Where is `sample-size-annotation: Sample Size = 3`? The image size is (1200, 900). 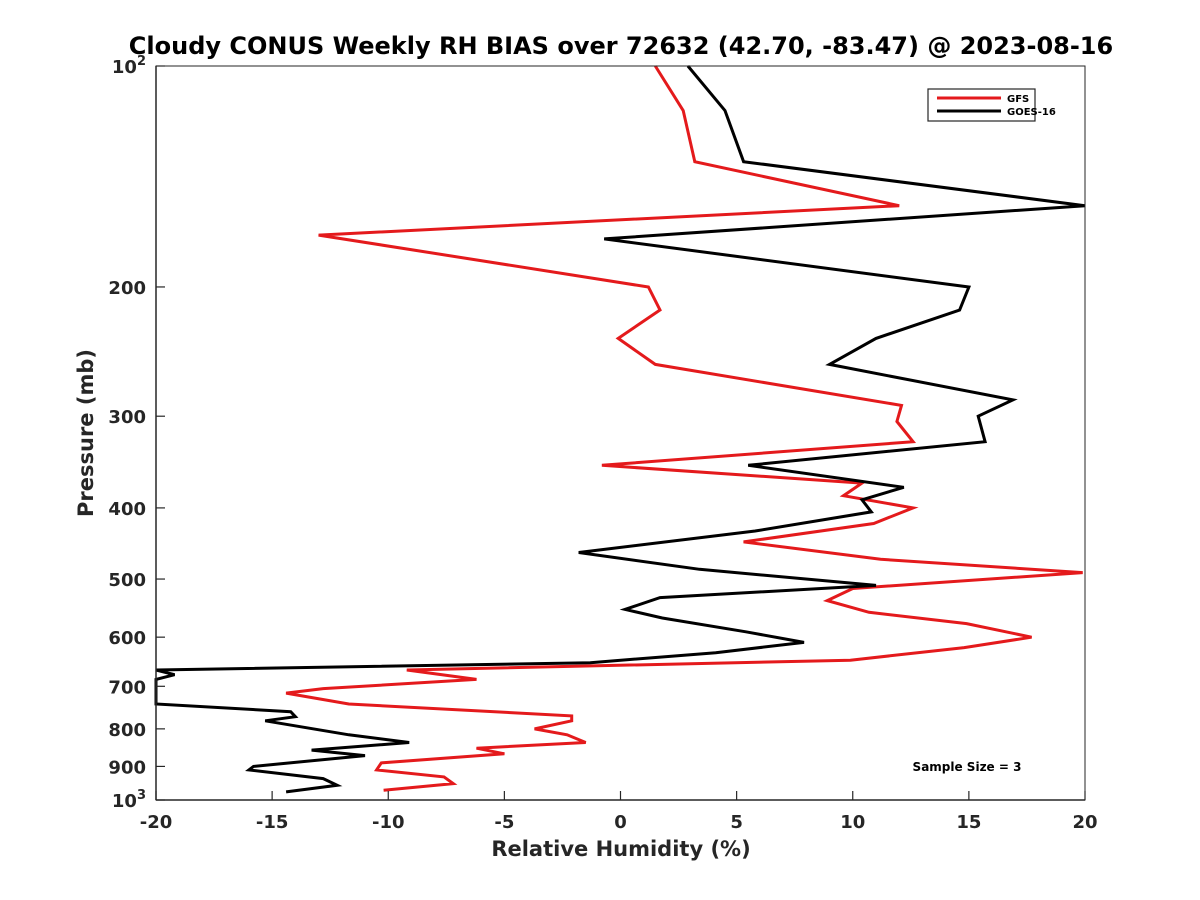 sample-size-annotation: Sample Size = 3 is located at coordinates (967, 767).